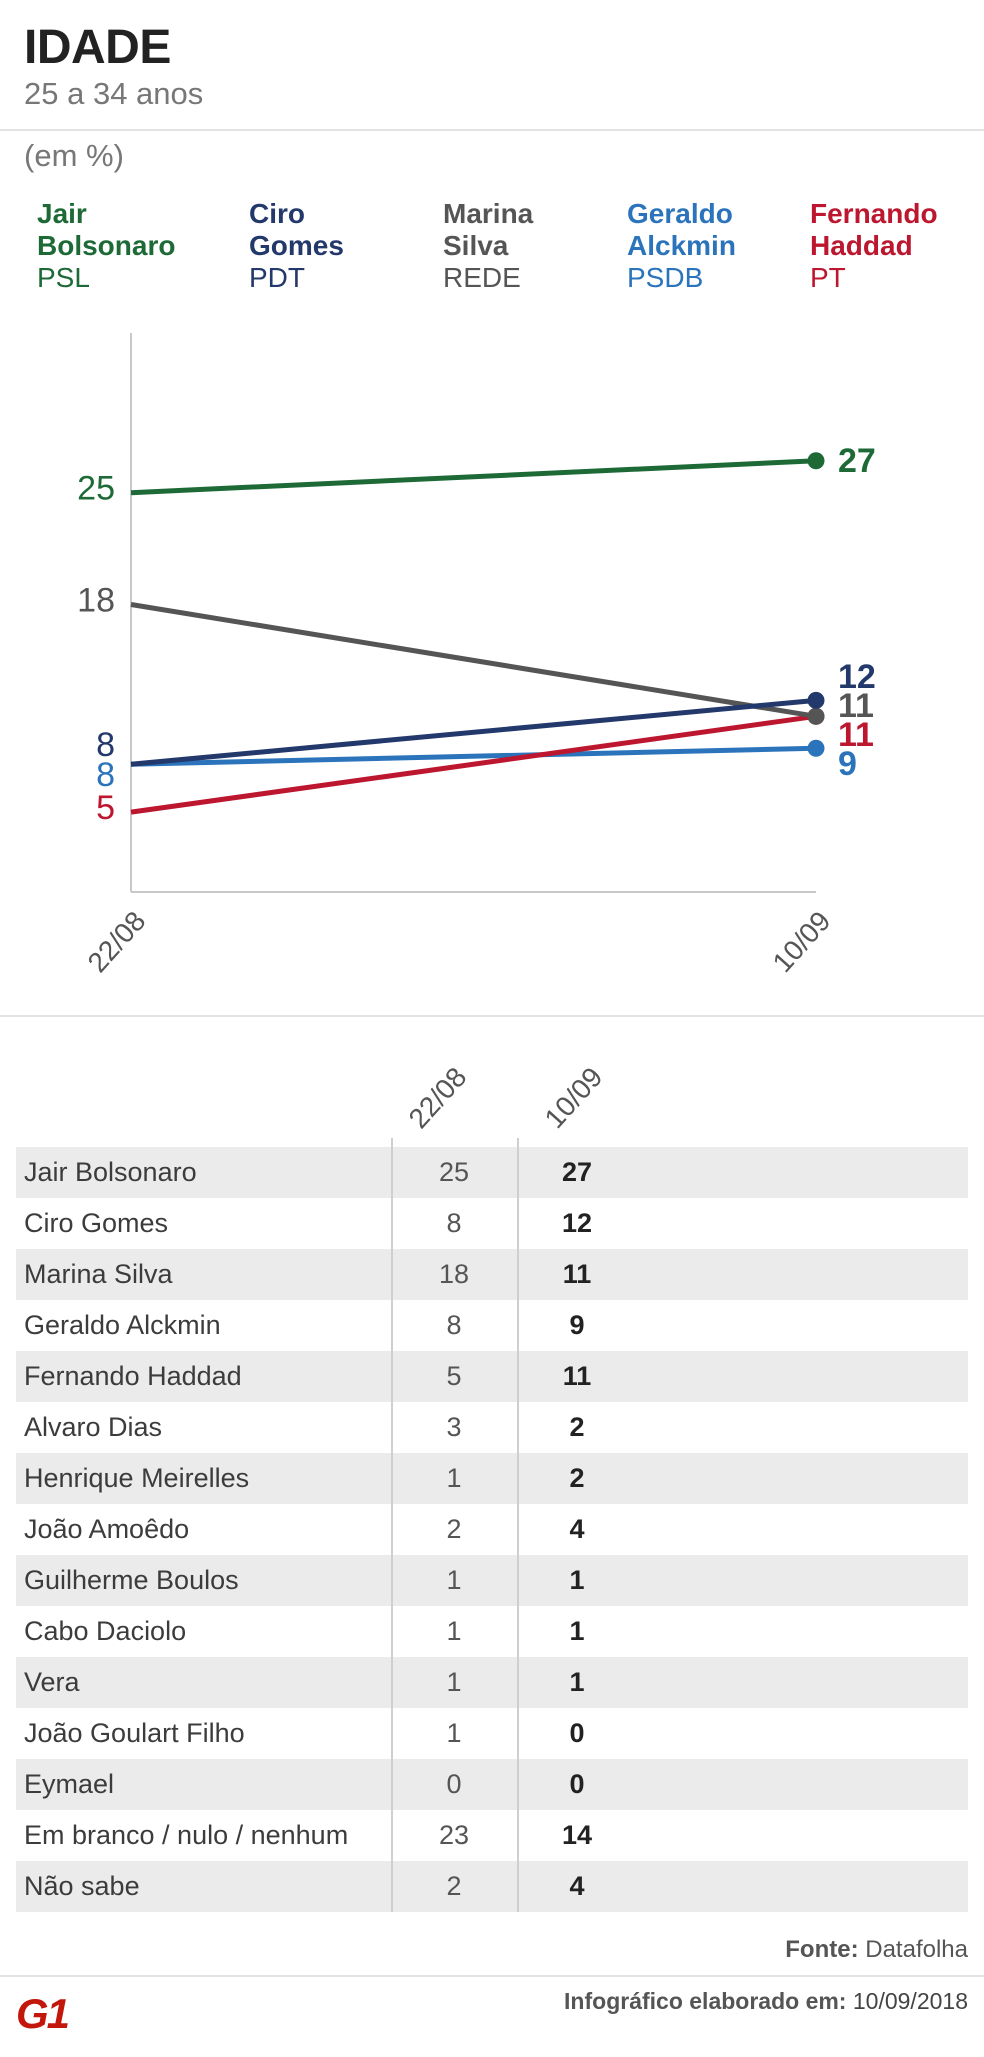  I want to click on legend-party: PSL, so click(63, 277).